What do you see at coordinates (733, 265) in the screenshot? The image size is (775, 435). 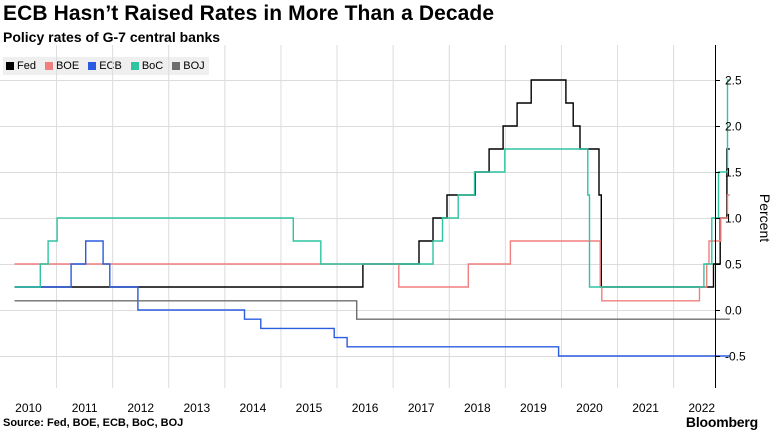 I see `y-tick-label: 0.5` at bounding box center [733, 265].